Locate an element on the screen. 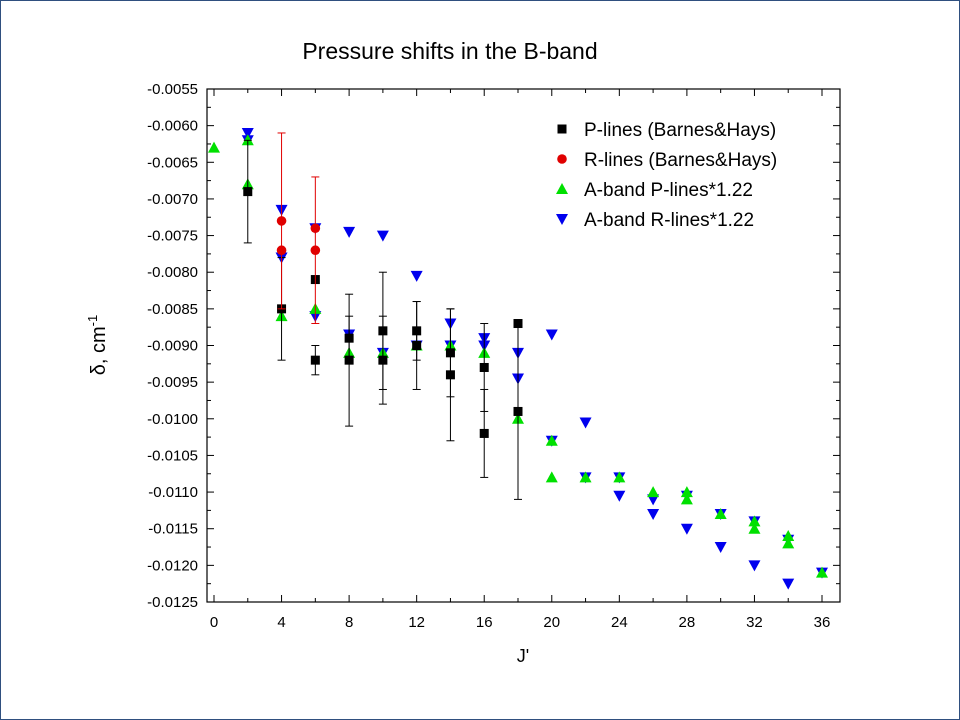 The image size is (960, 720). x-tick-label: 4 is located at coordinates (281, 622).